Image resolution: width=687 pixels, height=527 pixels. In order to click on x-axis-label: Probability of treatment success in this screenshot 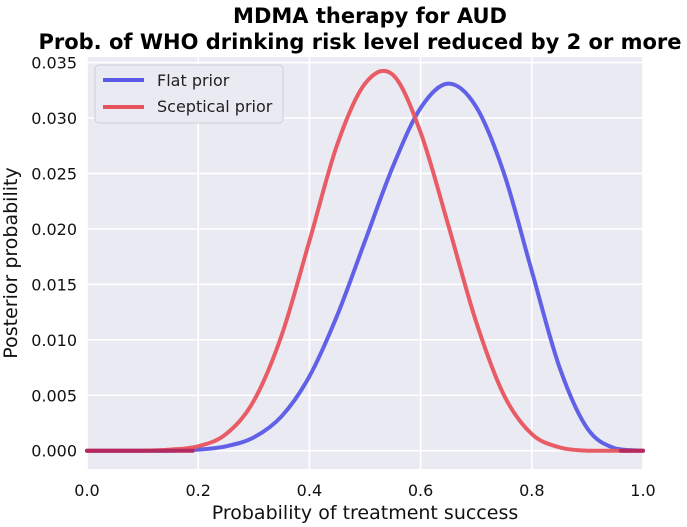, I will do `click(365, 513)`.